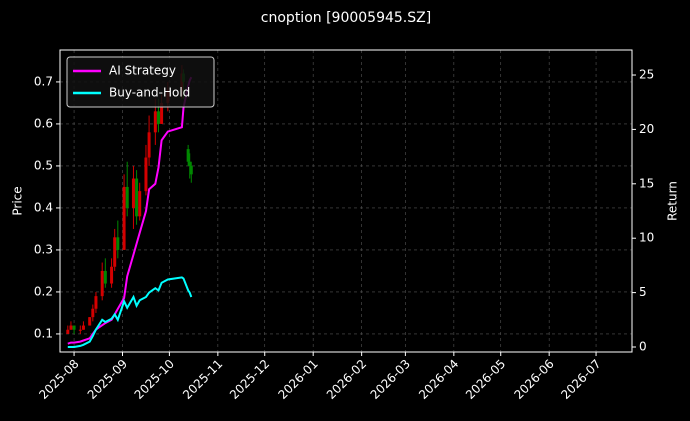 This screenshot has height=421, width=690. I want to click on y-tick-label: 0.5, so click(43, 165).